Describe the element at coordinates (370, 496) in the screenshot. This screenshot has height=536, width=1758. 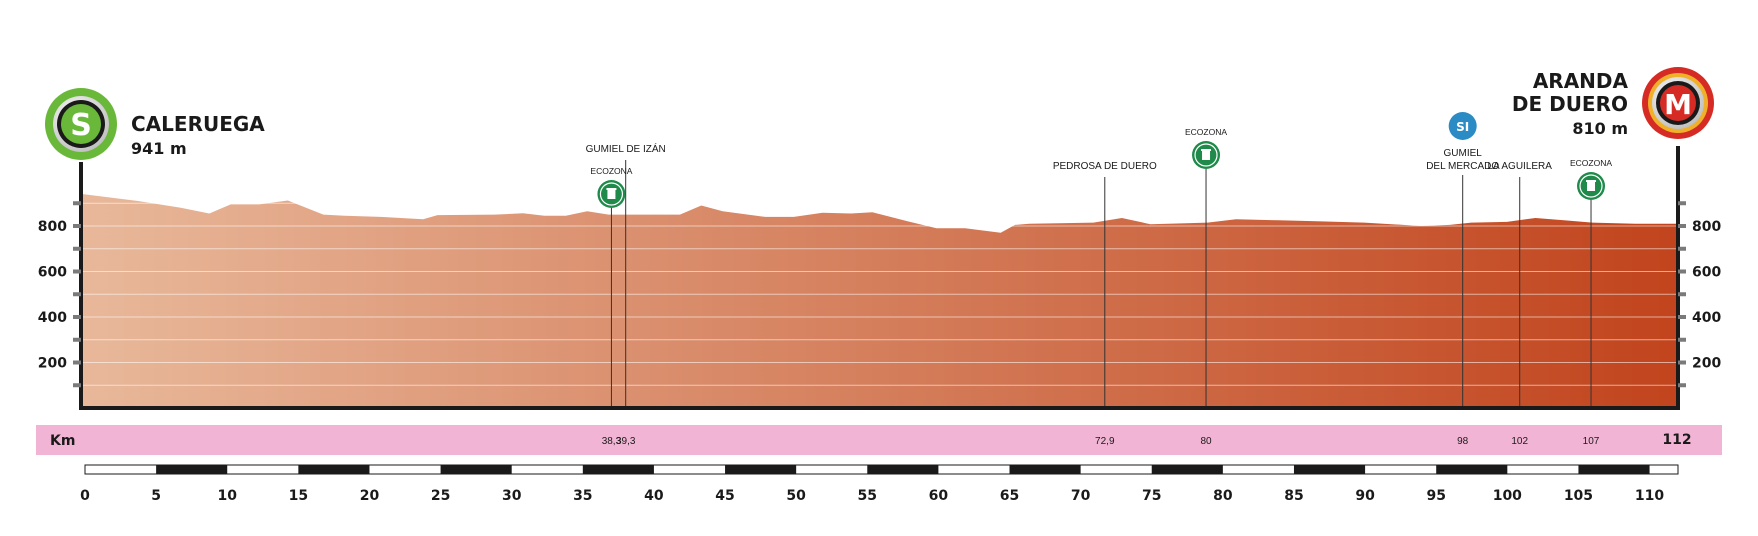
I see `x-tick-label: 20` at that location.